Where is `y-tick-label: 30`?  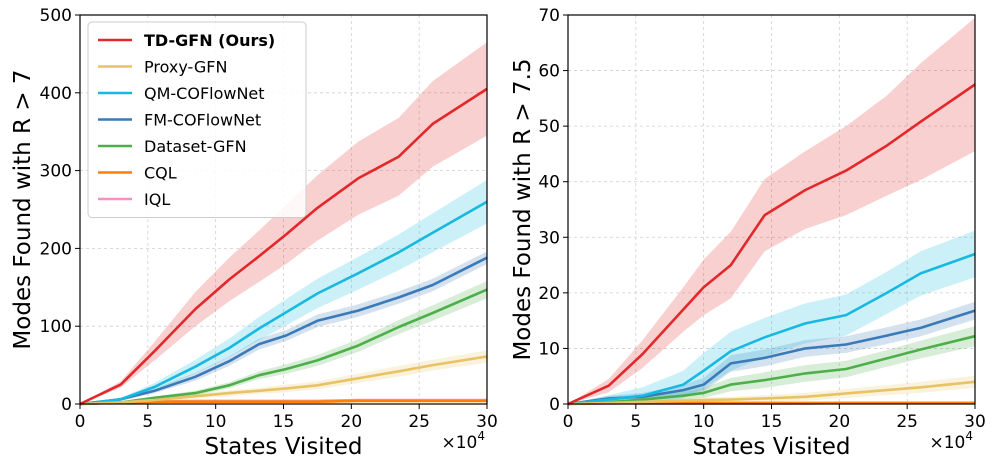 y-tick-label: 30 is located at coordinates (549, 238).